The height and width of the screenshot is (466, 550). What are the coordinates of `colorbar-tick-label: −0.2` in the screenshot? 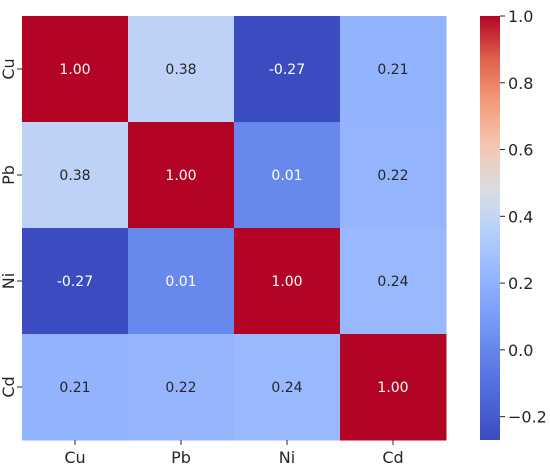 It's located at (527, 417).